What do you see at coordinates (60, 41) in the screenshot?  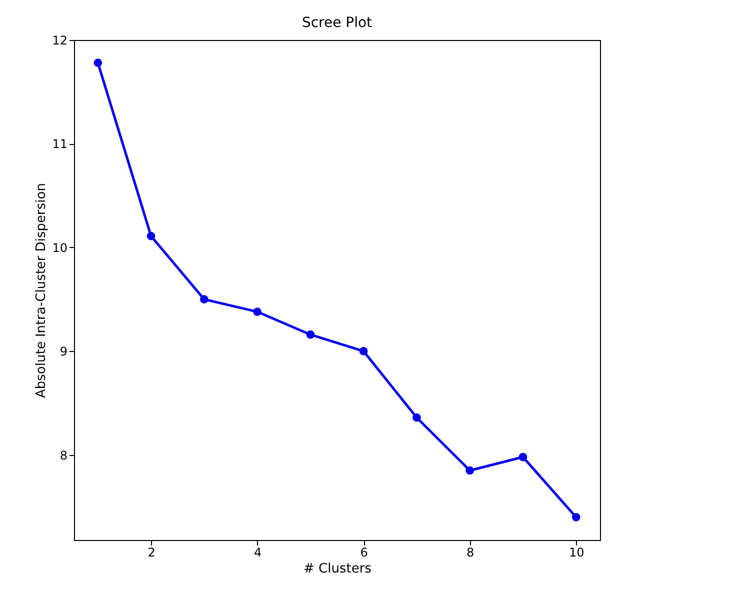 I see `y-tick-label: 12` at bounding box center [60, 41].